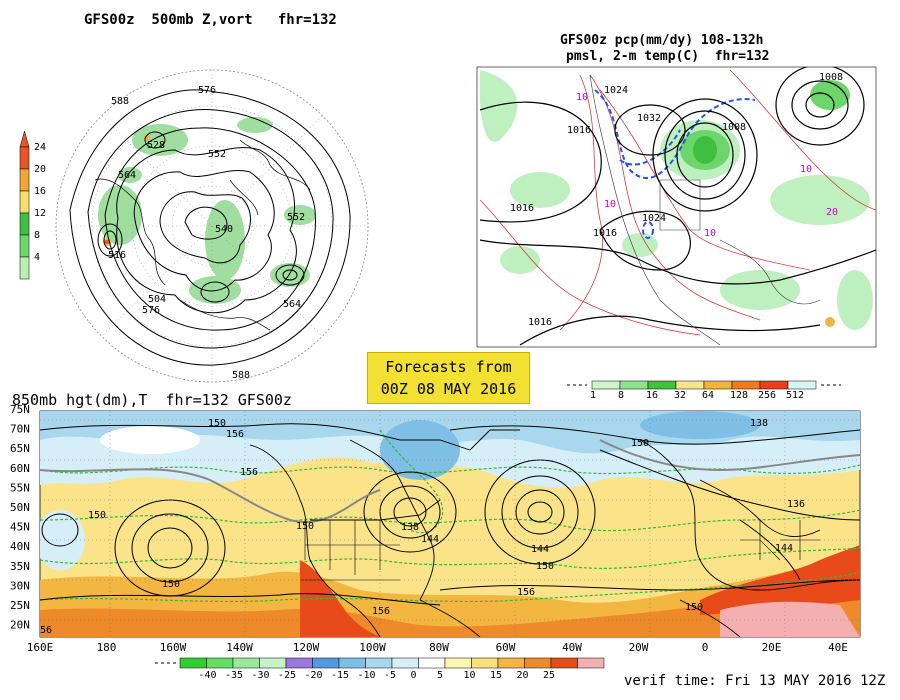 The width and height of the screenshot is (900, 700). What do you see at coordinates (838, 647) in the screenshot?
I see `longitude-label: 40E` at bounding box center [838, 647].